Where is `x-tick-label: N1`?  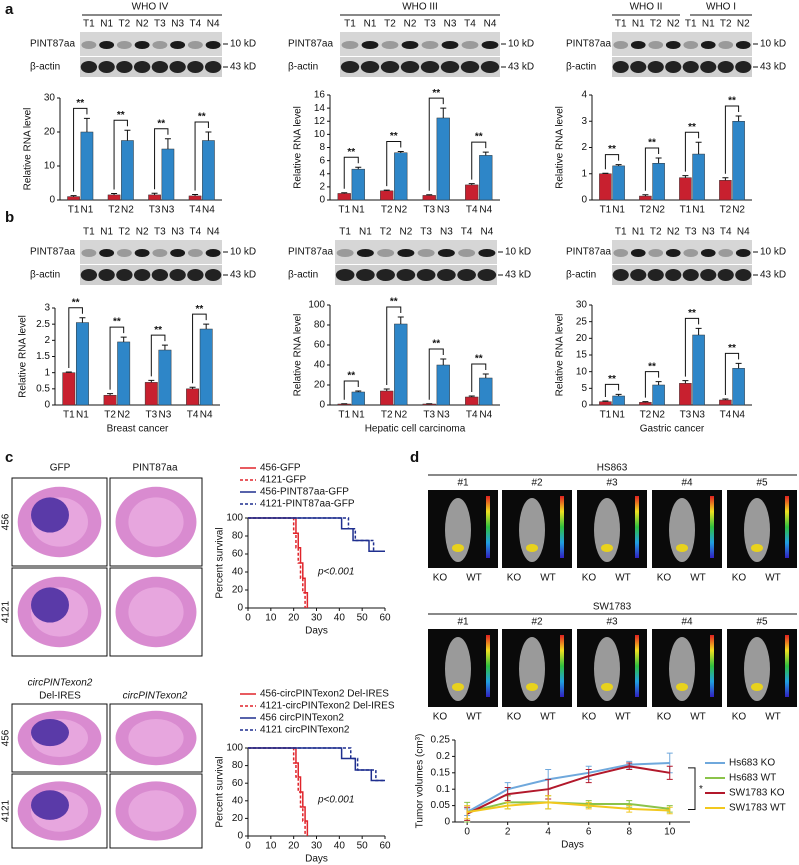 x-tick-label: N1 is located at coordinates (358, 210).